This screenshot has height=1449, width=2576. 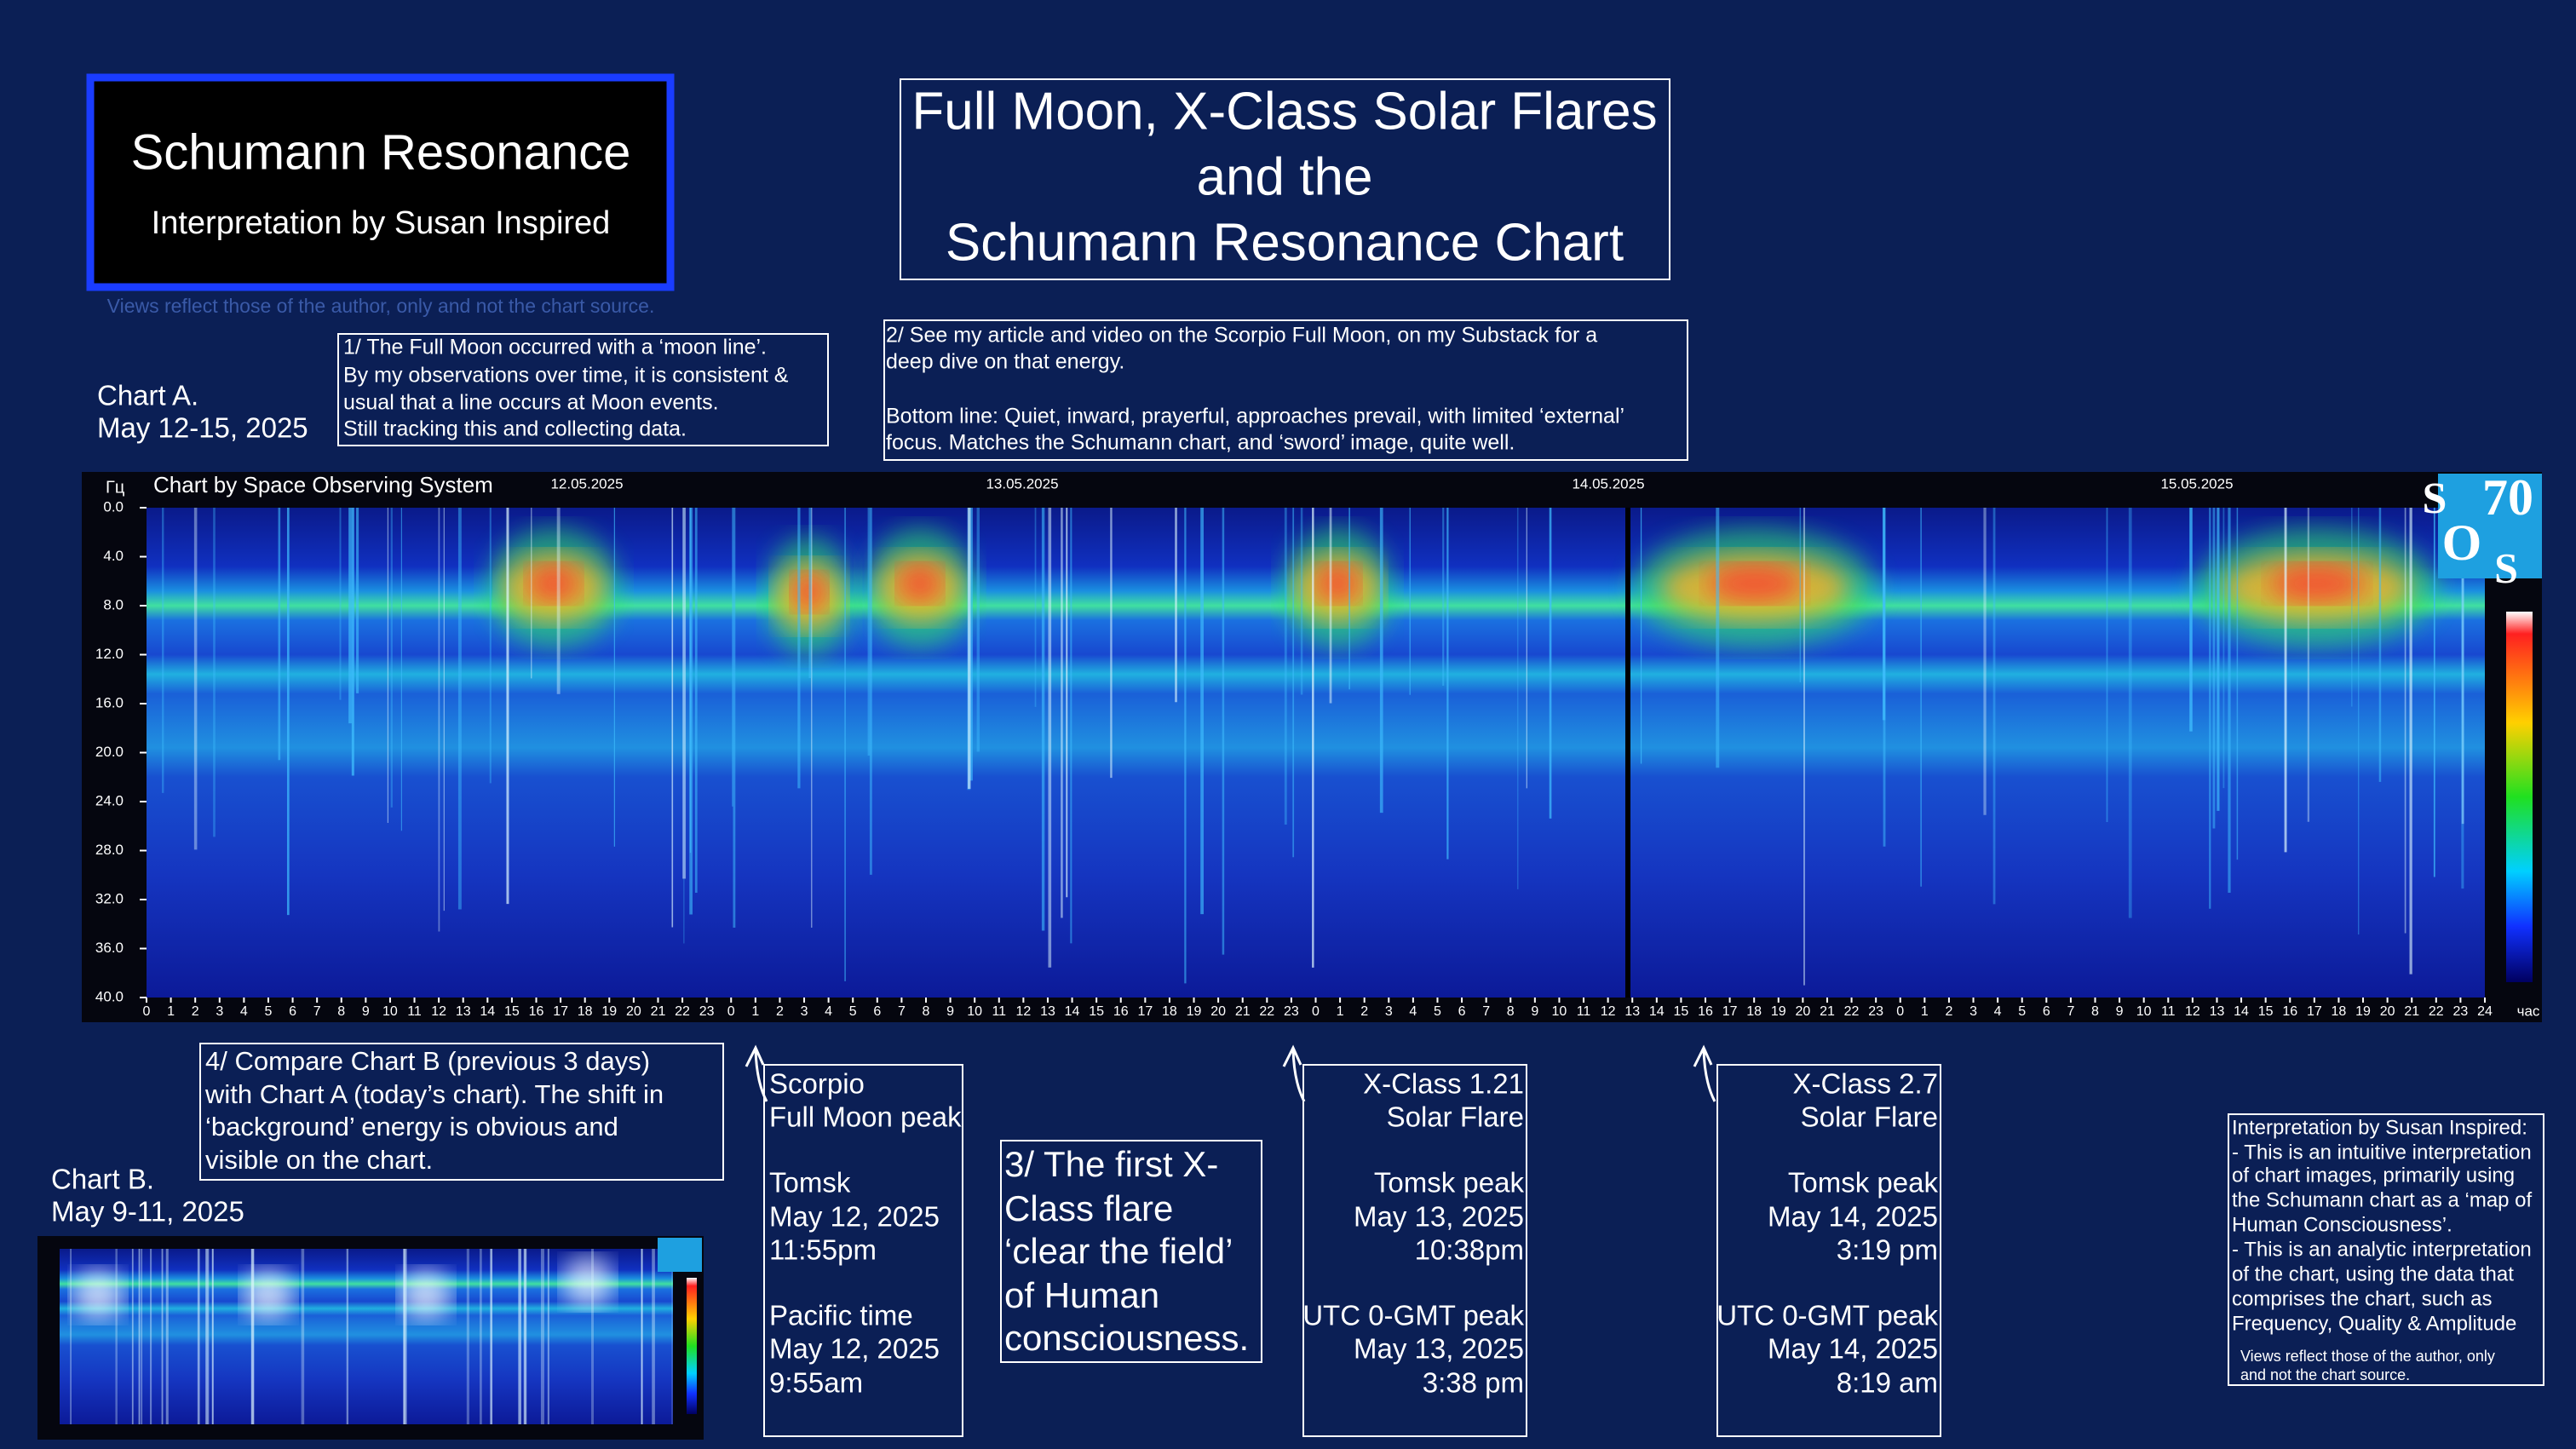 I want to click on logo-text: 70, so click(x=2508, y=498).